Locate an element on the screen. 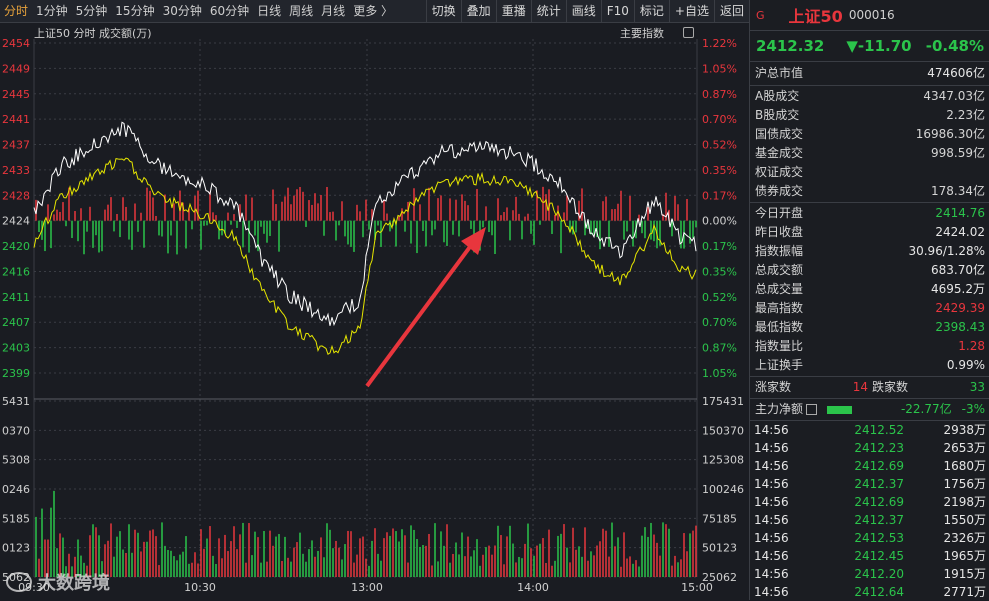  percent-tick-label: 0.35% is located at coordinates (719, 170).